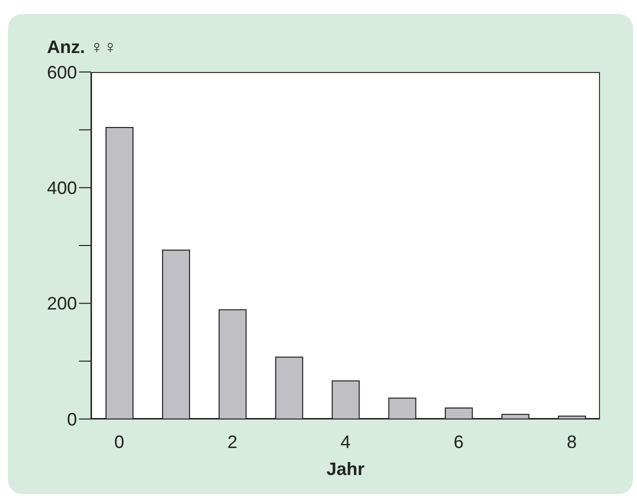 This screenshot has height=501, width=637. Describe the element at coordinates (61, 304) in the screenshot. I see `y-tick-label: 200` at that location.